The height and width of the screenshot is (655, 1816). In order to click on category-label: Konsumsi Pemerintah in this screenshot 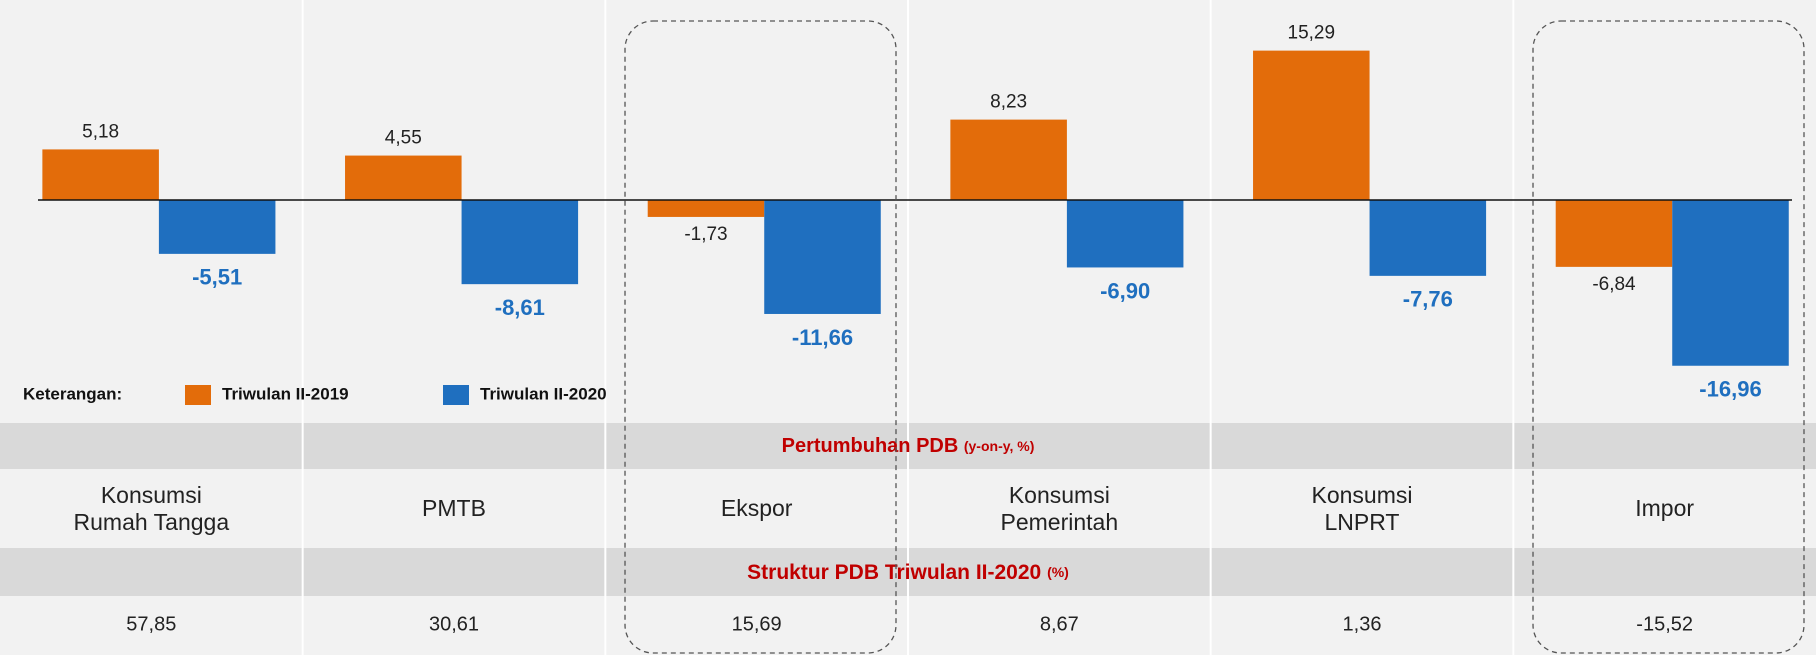, I will do `click(1059, 508)`.